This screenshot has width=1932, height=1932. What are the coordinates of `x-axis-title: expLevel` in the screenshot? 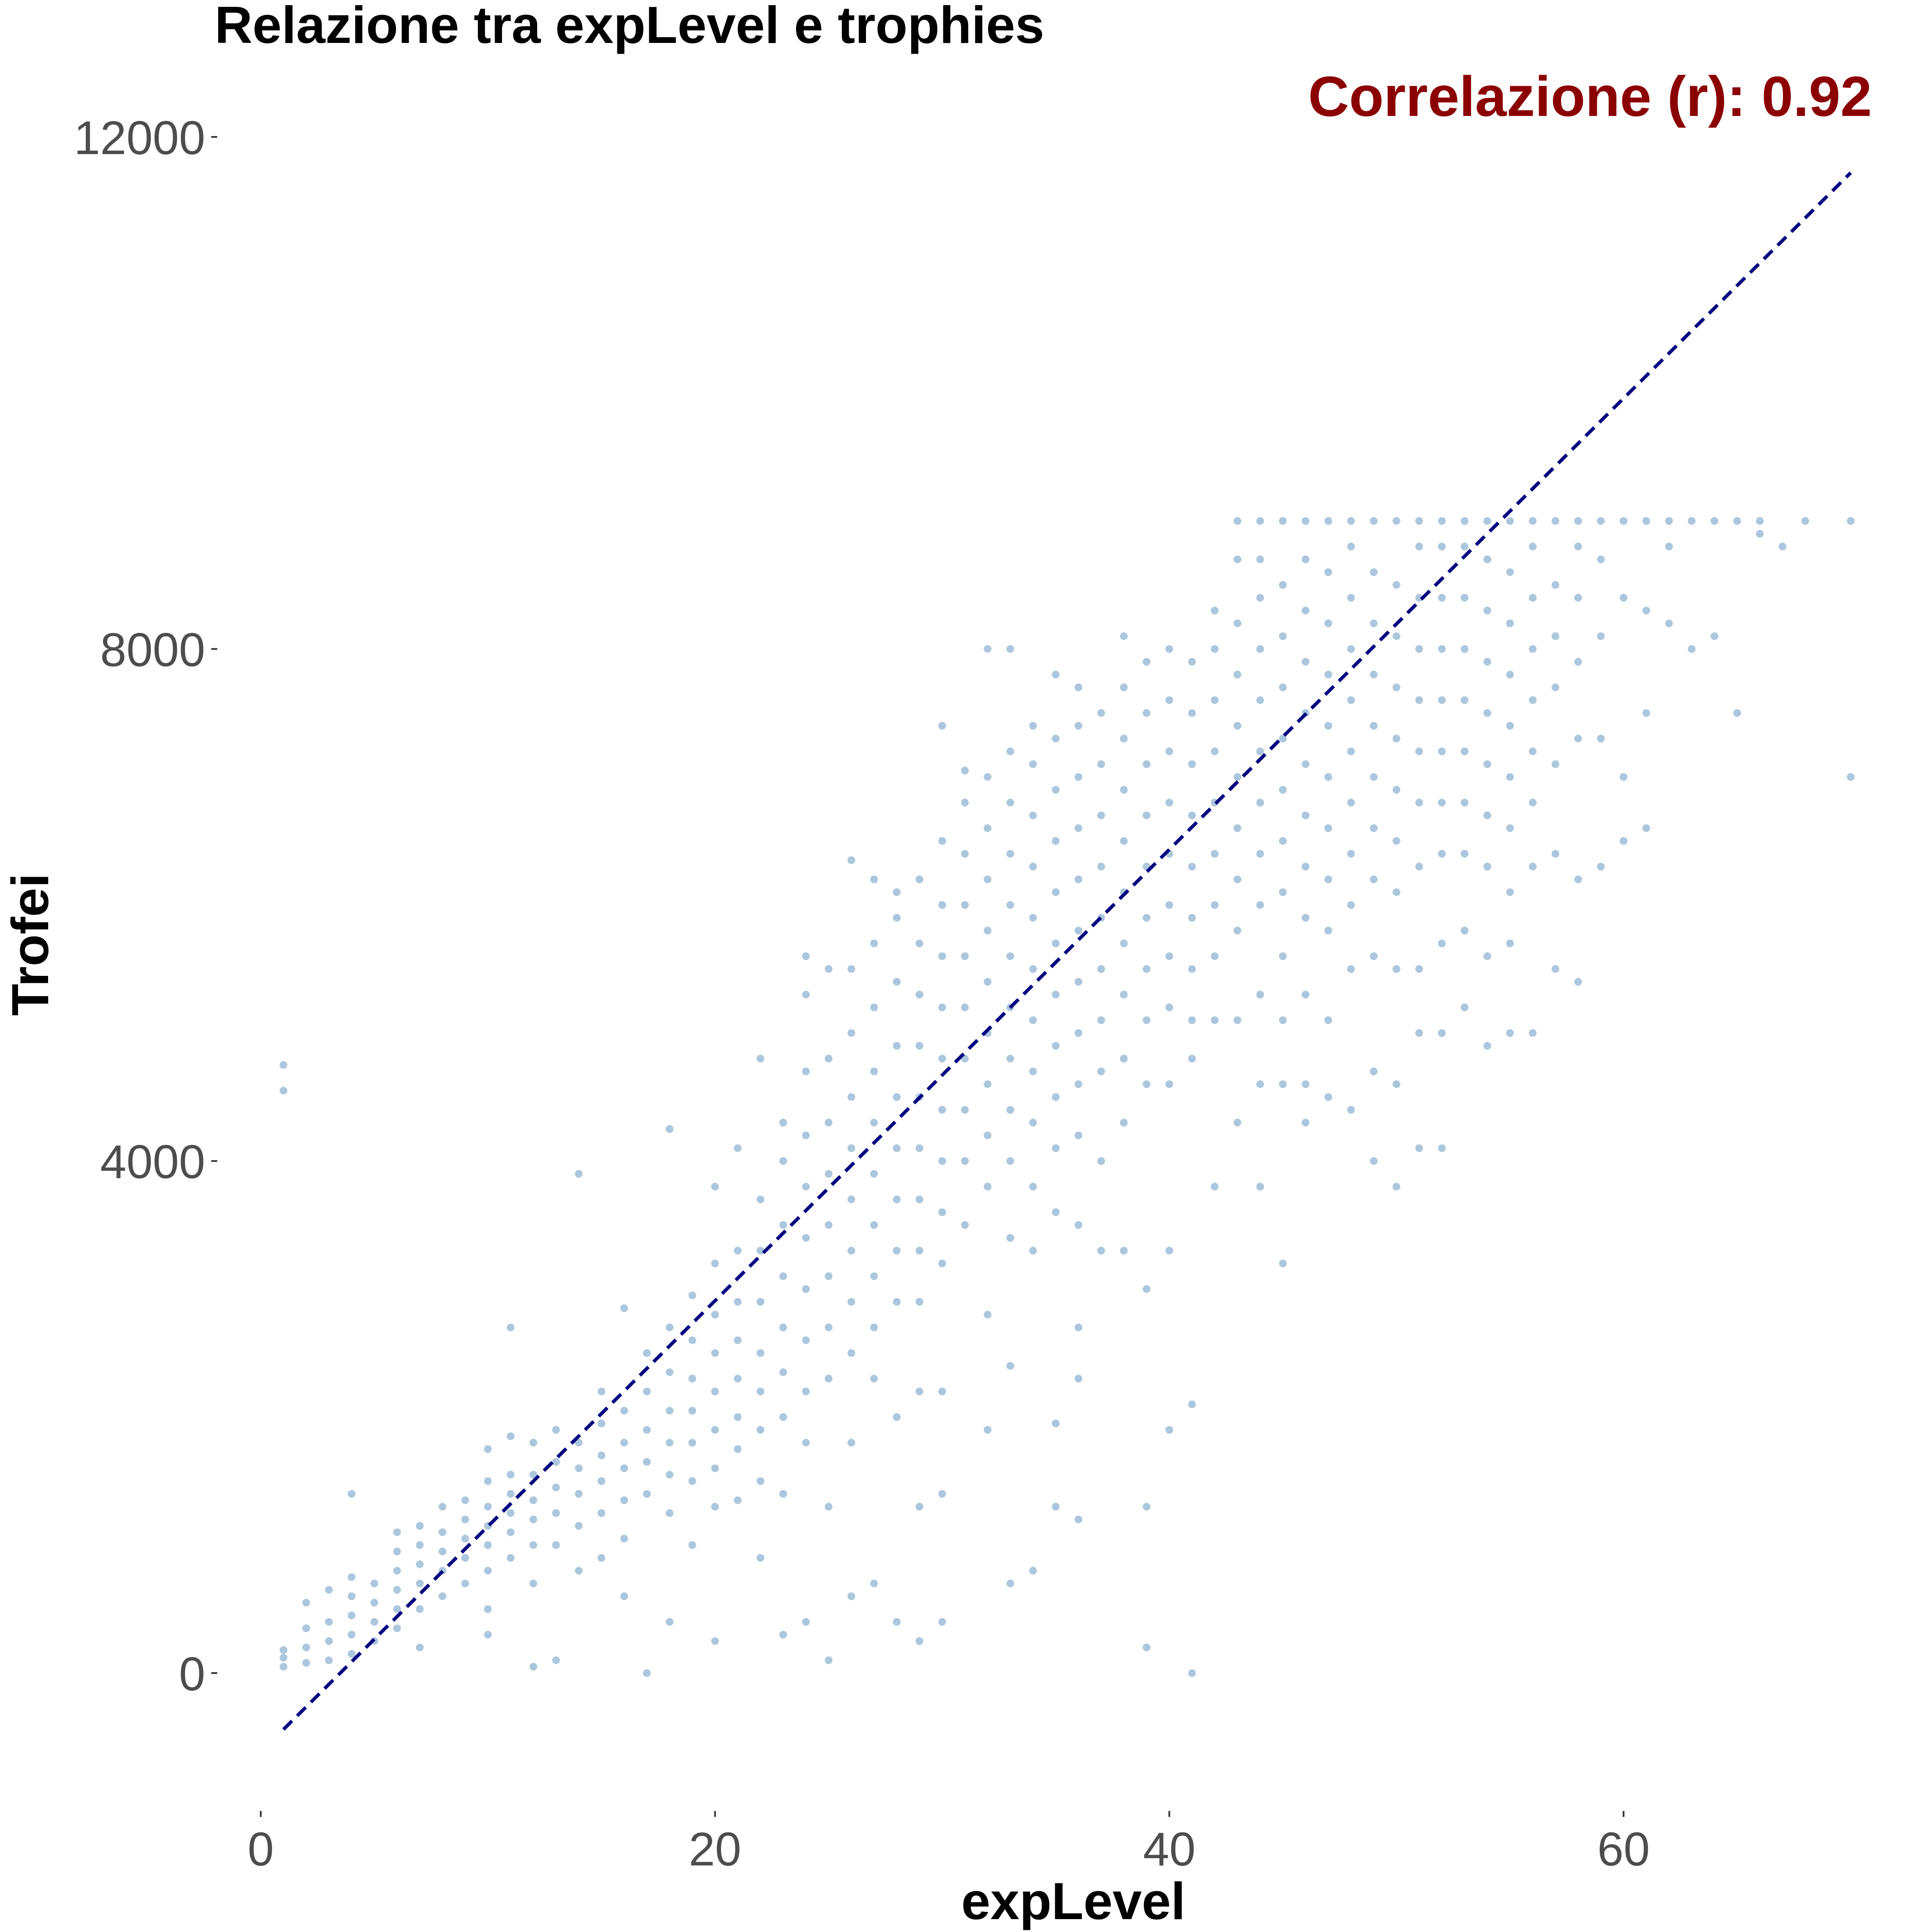 It's located at (1073, 1901).